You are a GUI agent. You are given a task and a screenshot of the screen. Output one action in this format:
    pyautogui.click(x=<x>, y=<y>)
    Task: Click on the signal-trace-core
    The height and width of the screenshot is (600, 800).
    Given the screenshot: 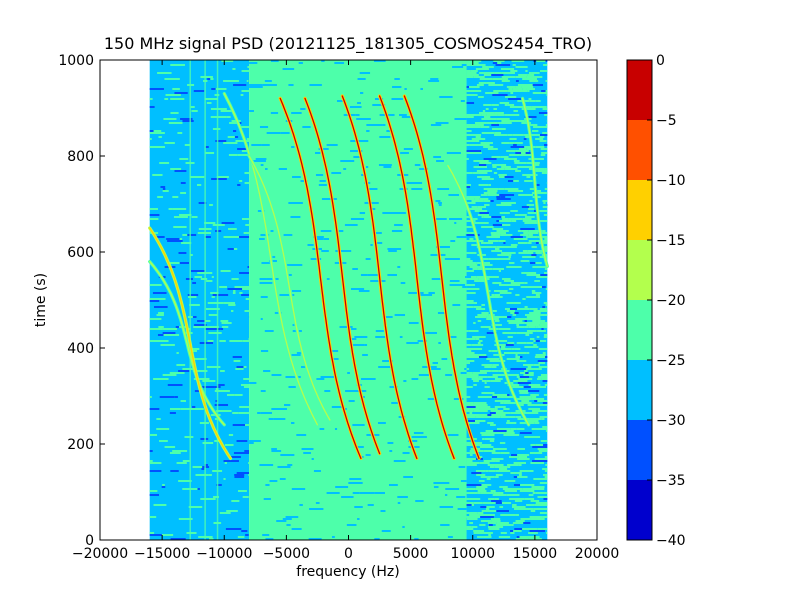 What is the action you would take?
    pyautogui.click(x=320, y=278)
    